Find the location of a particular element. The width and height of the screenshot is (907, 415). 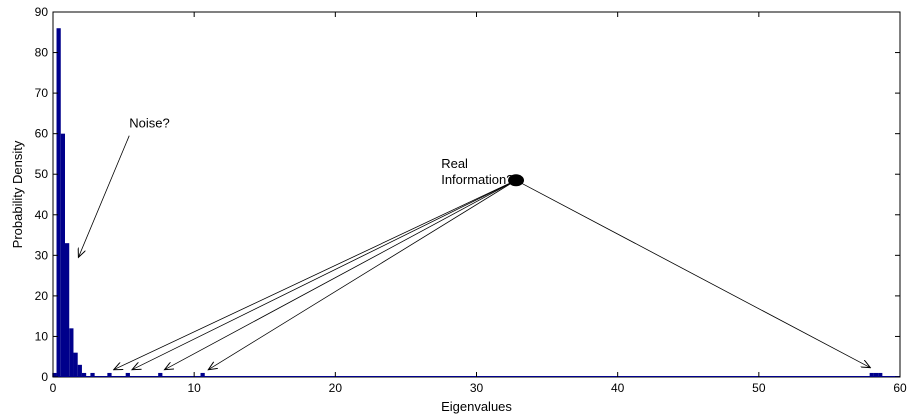

annotation-line: Real is located at coordinates (454, 163).